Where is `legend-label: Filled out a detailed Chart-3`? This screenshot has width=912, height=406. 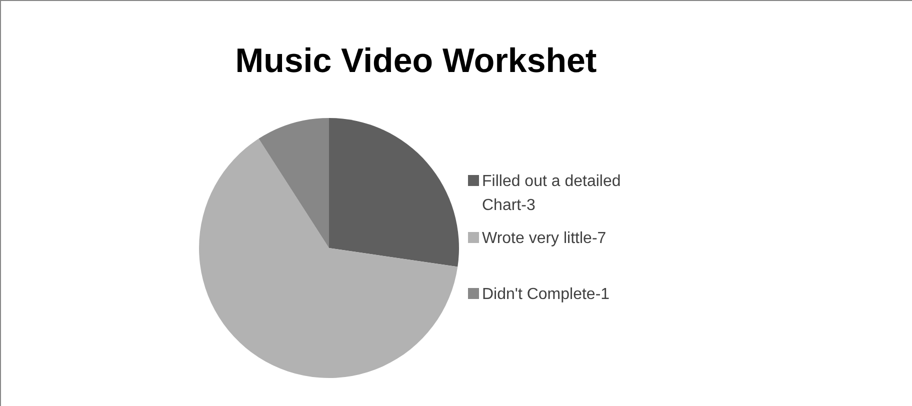 legend-label: Filled out a detailed Chart-3 is located at coordinates (551, 193).